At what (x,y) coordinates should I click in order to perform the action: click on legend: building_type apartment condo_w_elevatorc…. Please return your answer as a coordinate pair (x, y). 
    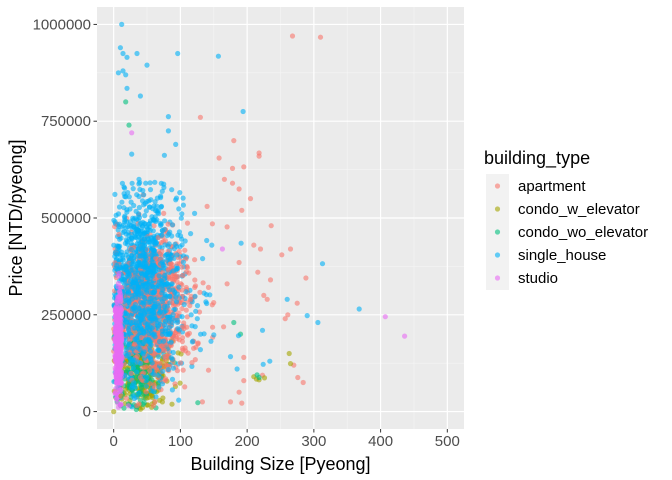
    Looking at the image, I should click on (566, 219).